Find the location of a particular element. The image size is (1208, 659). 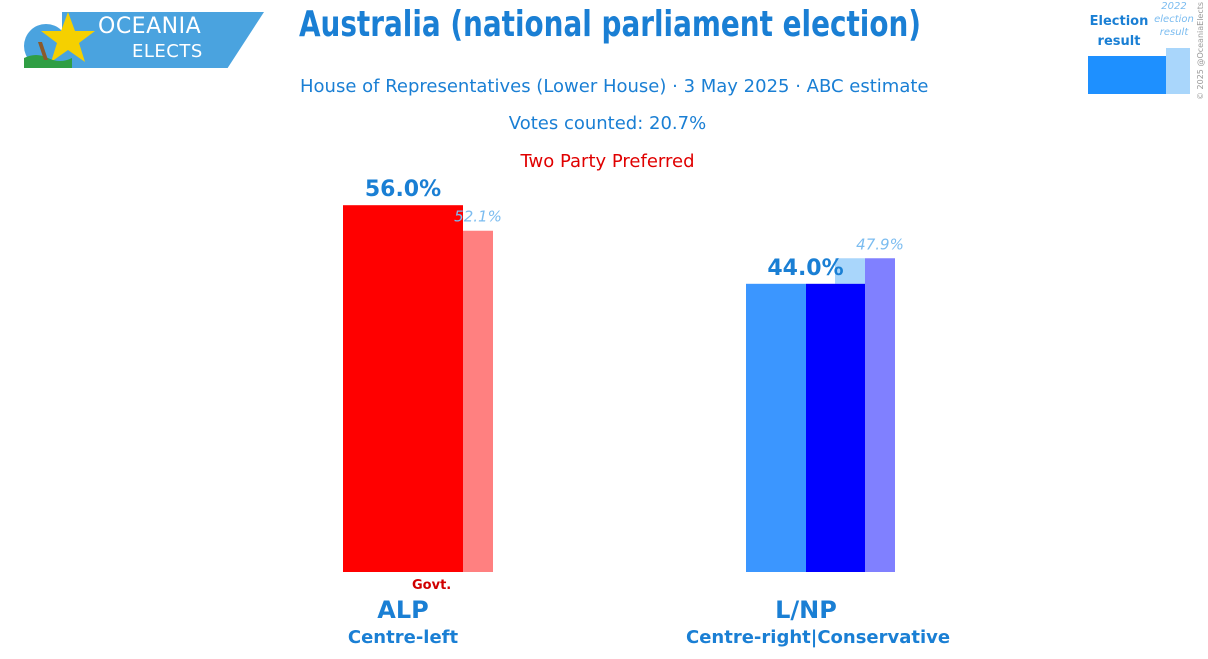

bar-current-lnp is located at coordinates (835, 427).